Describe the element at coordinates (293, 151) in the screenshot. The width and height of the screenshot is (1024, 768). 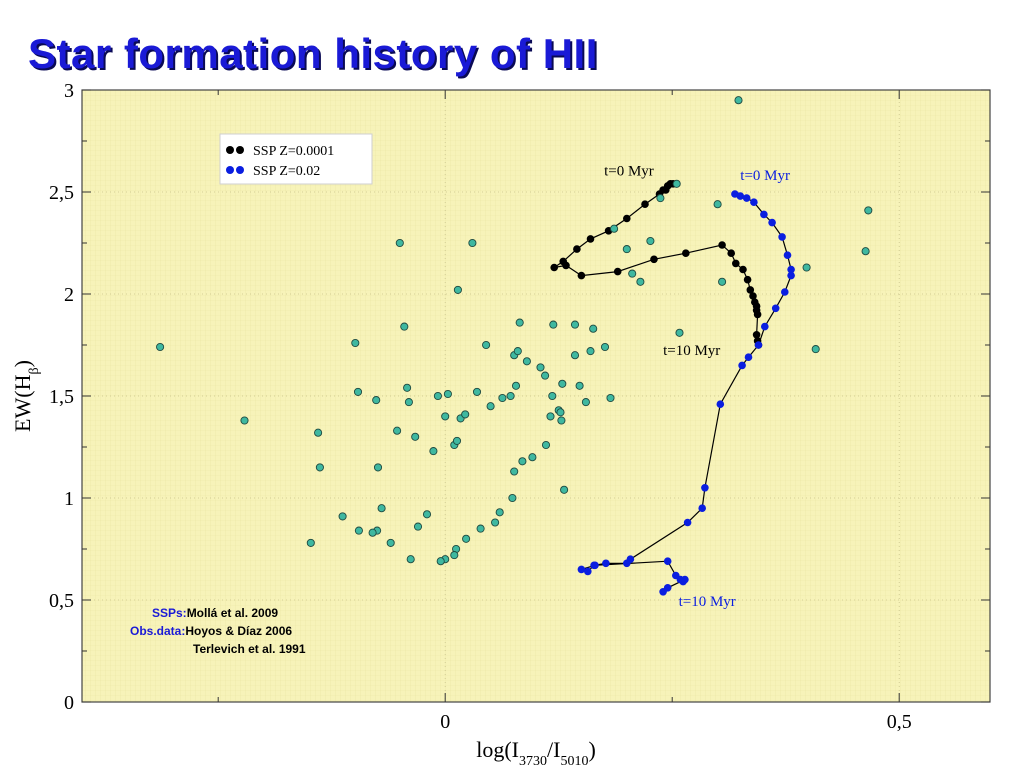
I see `legend-label: SSP Z=0.0001` at that location.